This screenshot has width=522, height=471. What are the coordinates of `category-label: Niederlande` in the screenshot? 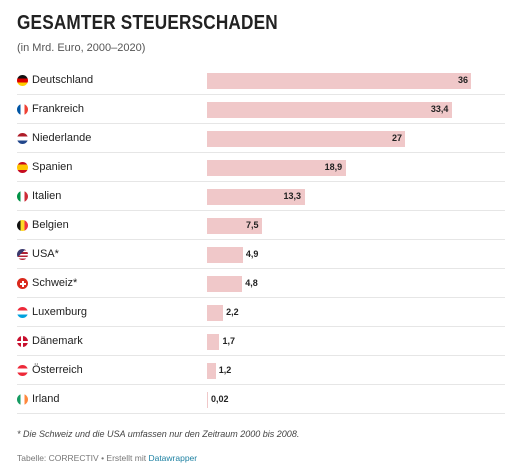 It's located at (62, 138).